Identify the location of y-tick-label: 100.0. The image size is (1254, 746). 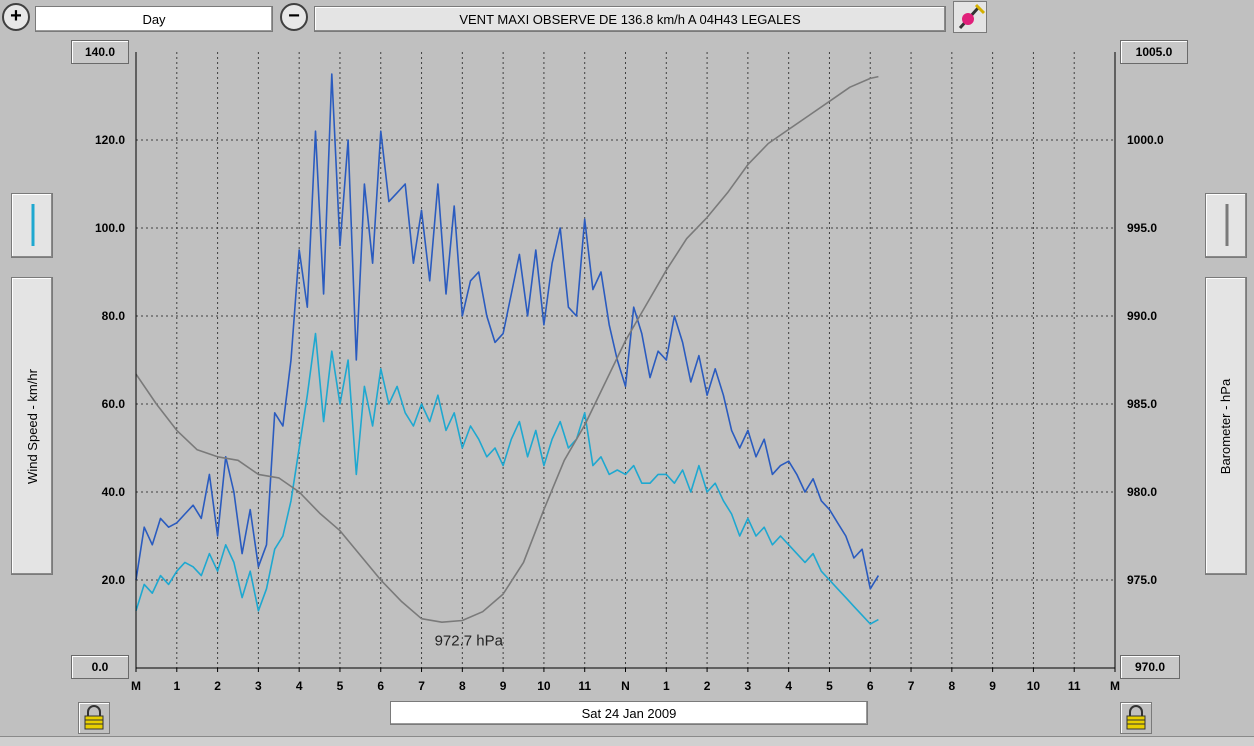
(110, 228).